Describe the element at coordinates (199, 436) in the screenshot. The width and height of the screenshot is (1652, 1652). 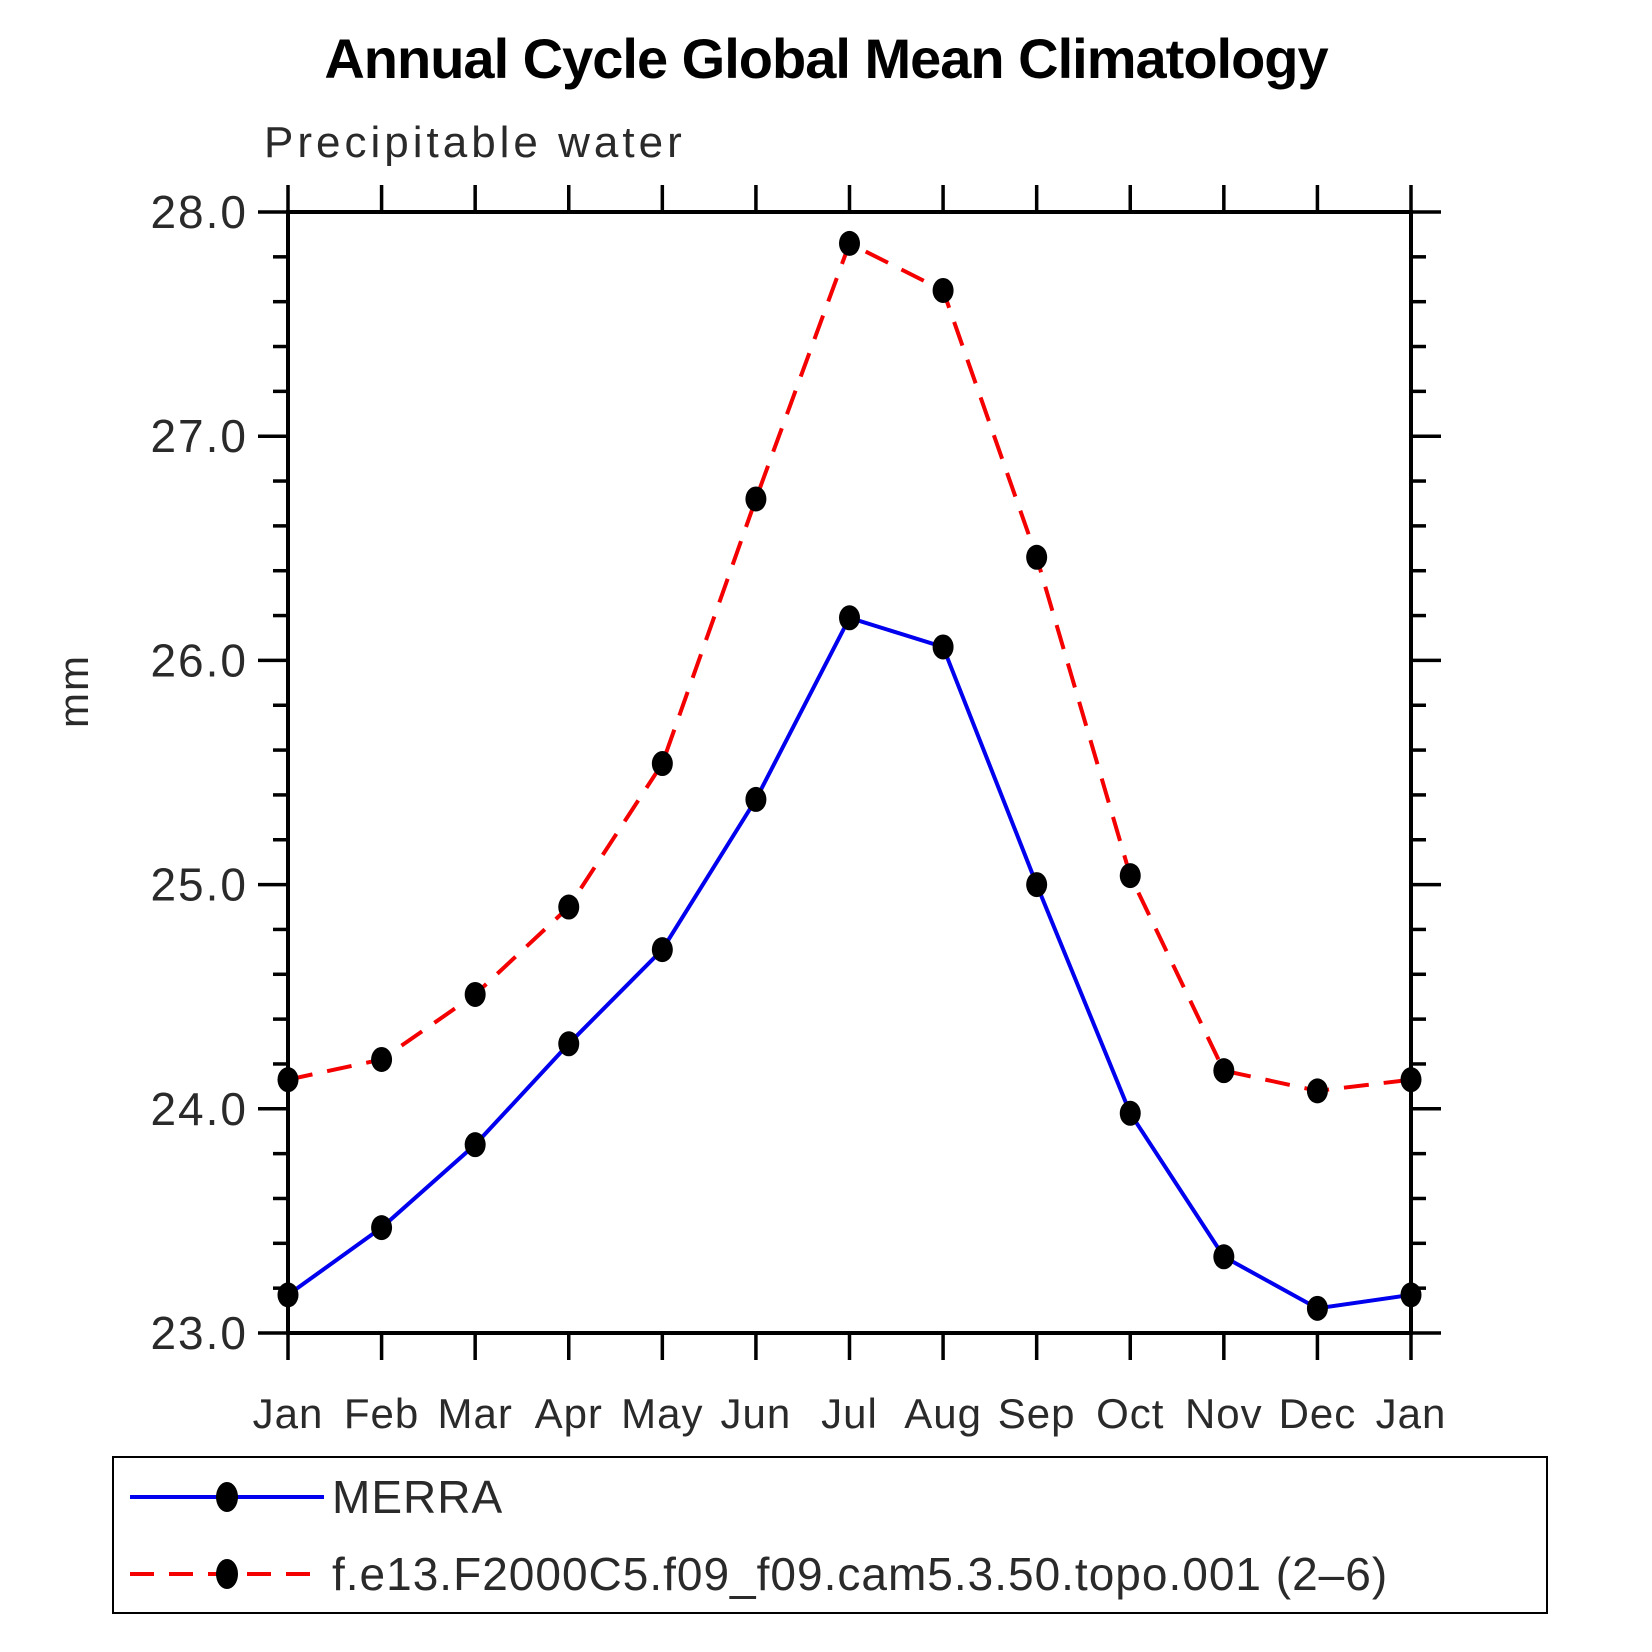
I see `y-tick-label: 27.0` at that location.